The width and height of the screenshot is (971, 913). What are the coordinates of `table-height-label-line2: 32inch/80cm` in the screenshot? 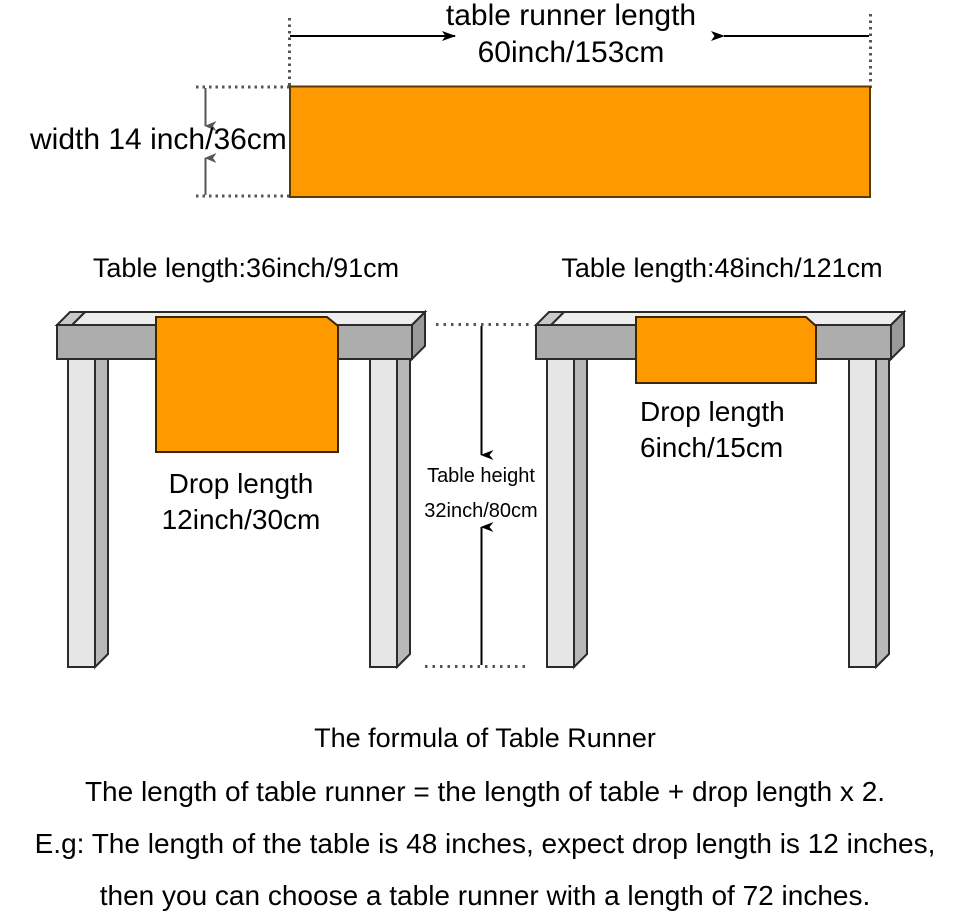 It's located at (480, 511).